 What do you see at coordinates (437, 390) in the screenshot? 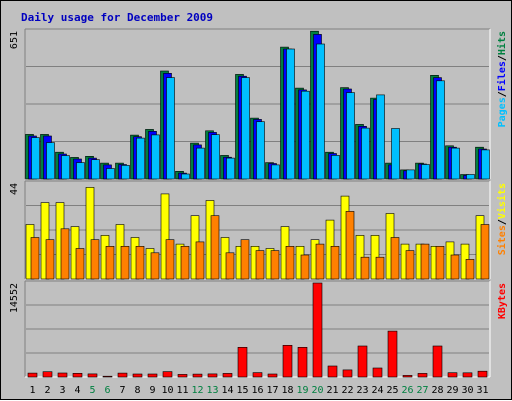
I see `x-tick-label: 28` at bounding box center [437, 390].